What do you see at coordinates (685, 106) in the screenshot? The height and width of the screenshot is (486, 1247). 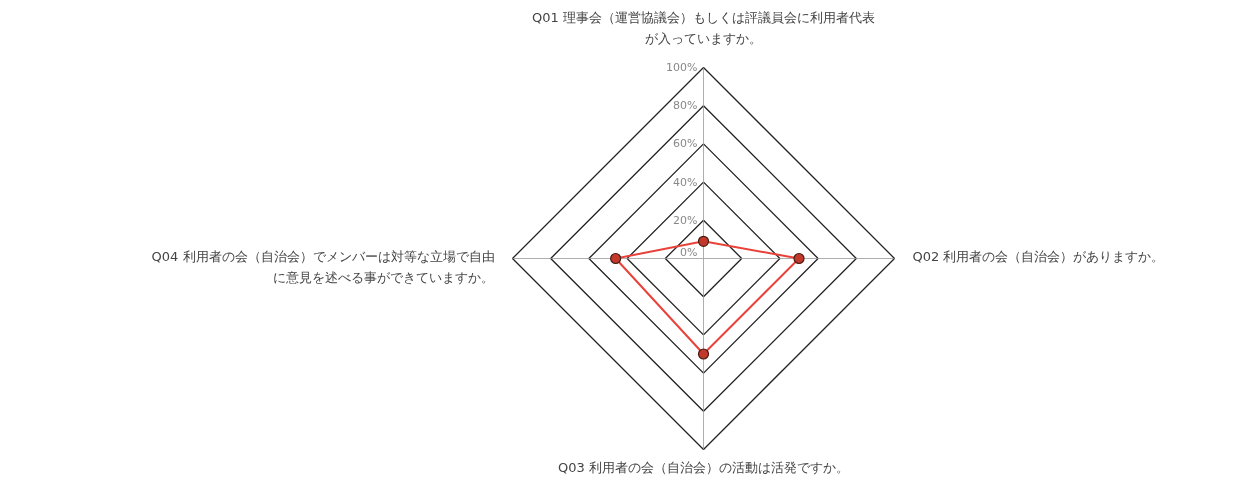 I see `y-tick-label: 80%` at bounding box center [685, 106].